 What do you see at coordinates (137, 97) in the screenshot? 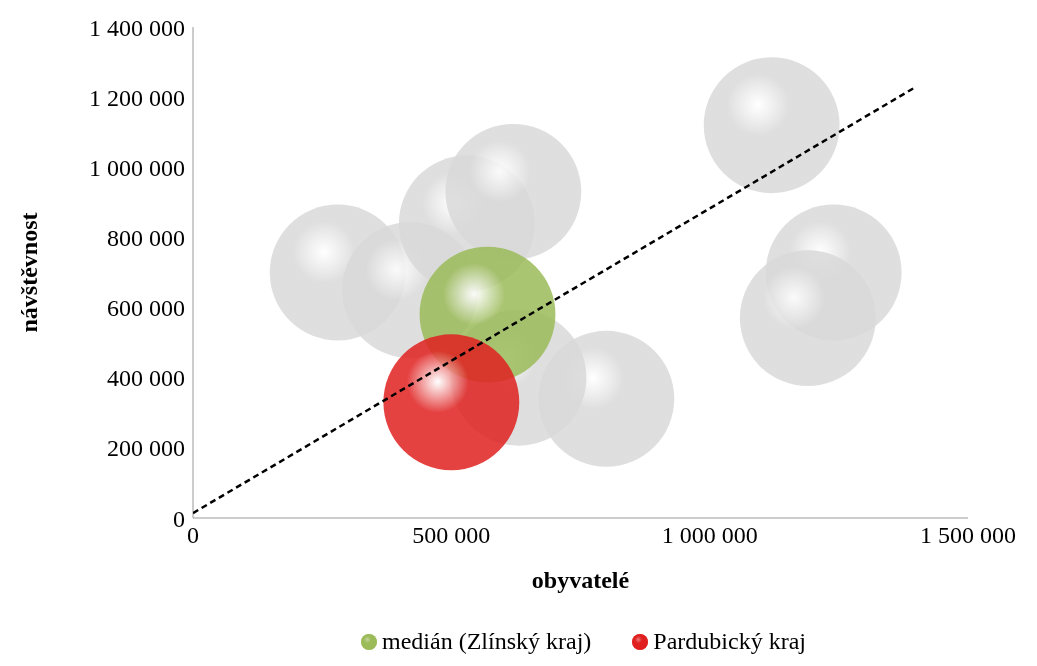
I see `y-tick-label: 1 200 000` at bounding box center [137, 97].